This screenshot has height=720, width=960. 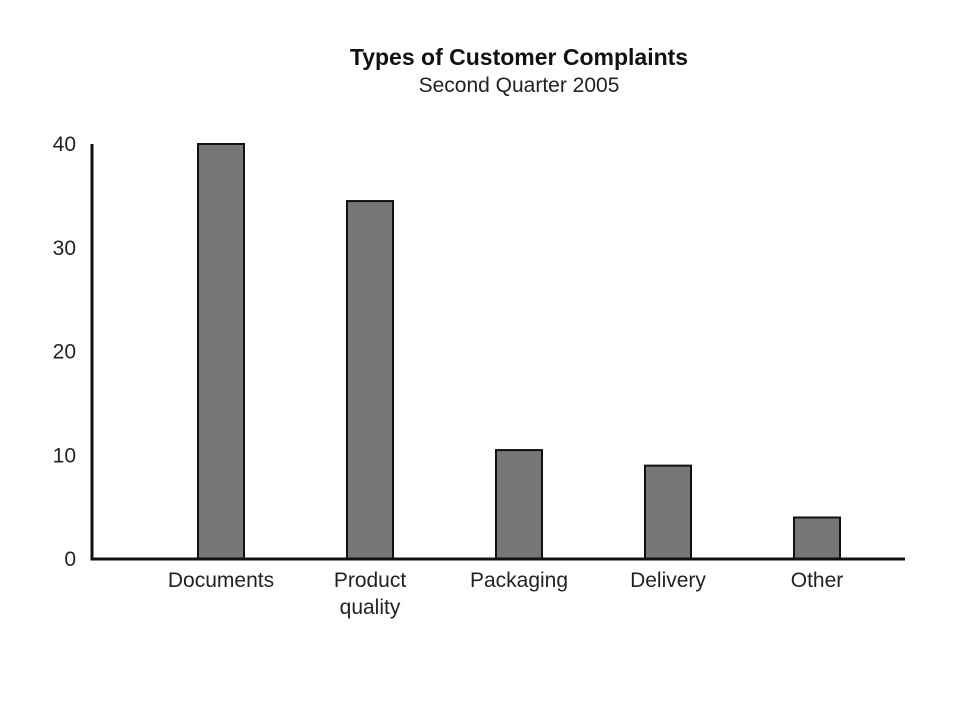 I want to click on y-tick-label: 0, so click(x=70, y=559).